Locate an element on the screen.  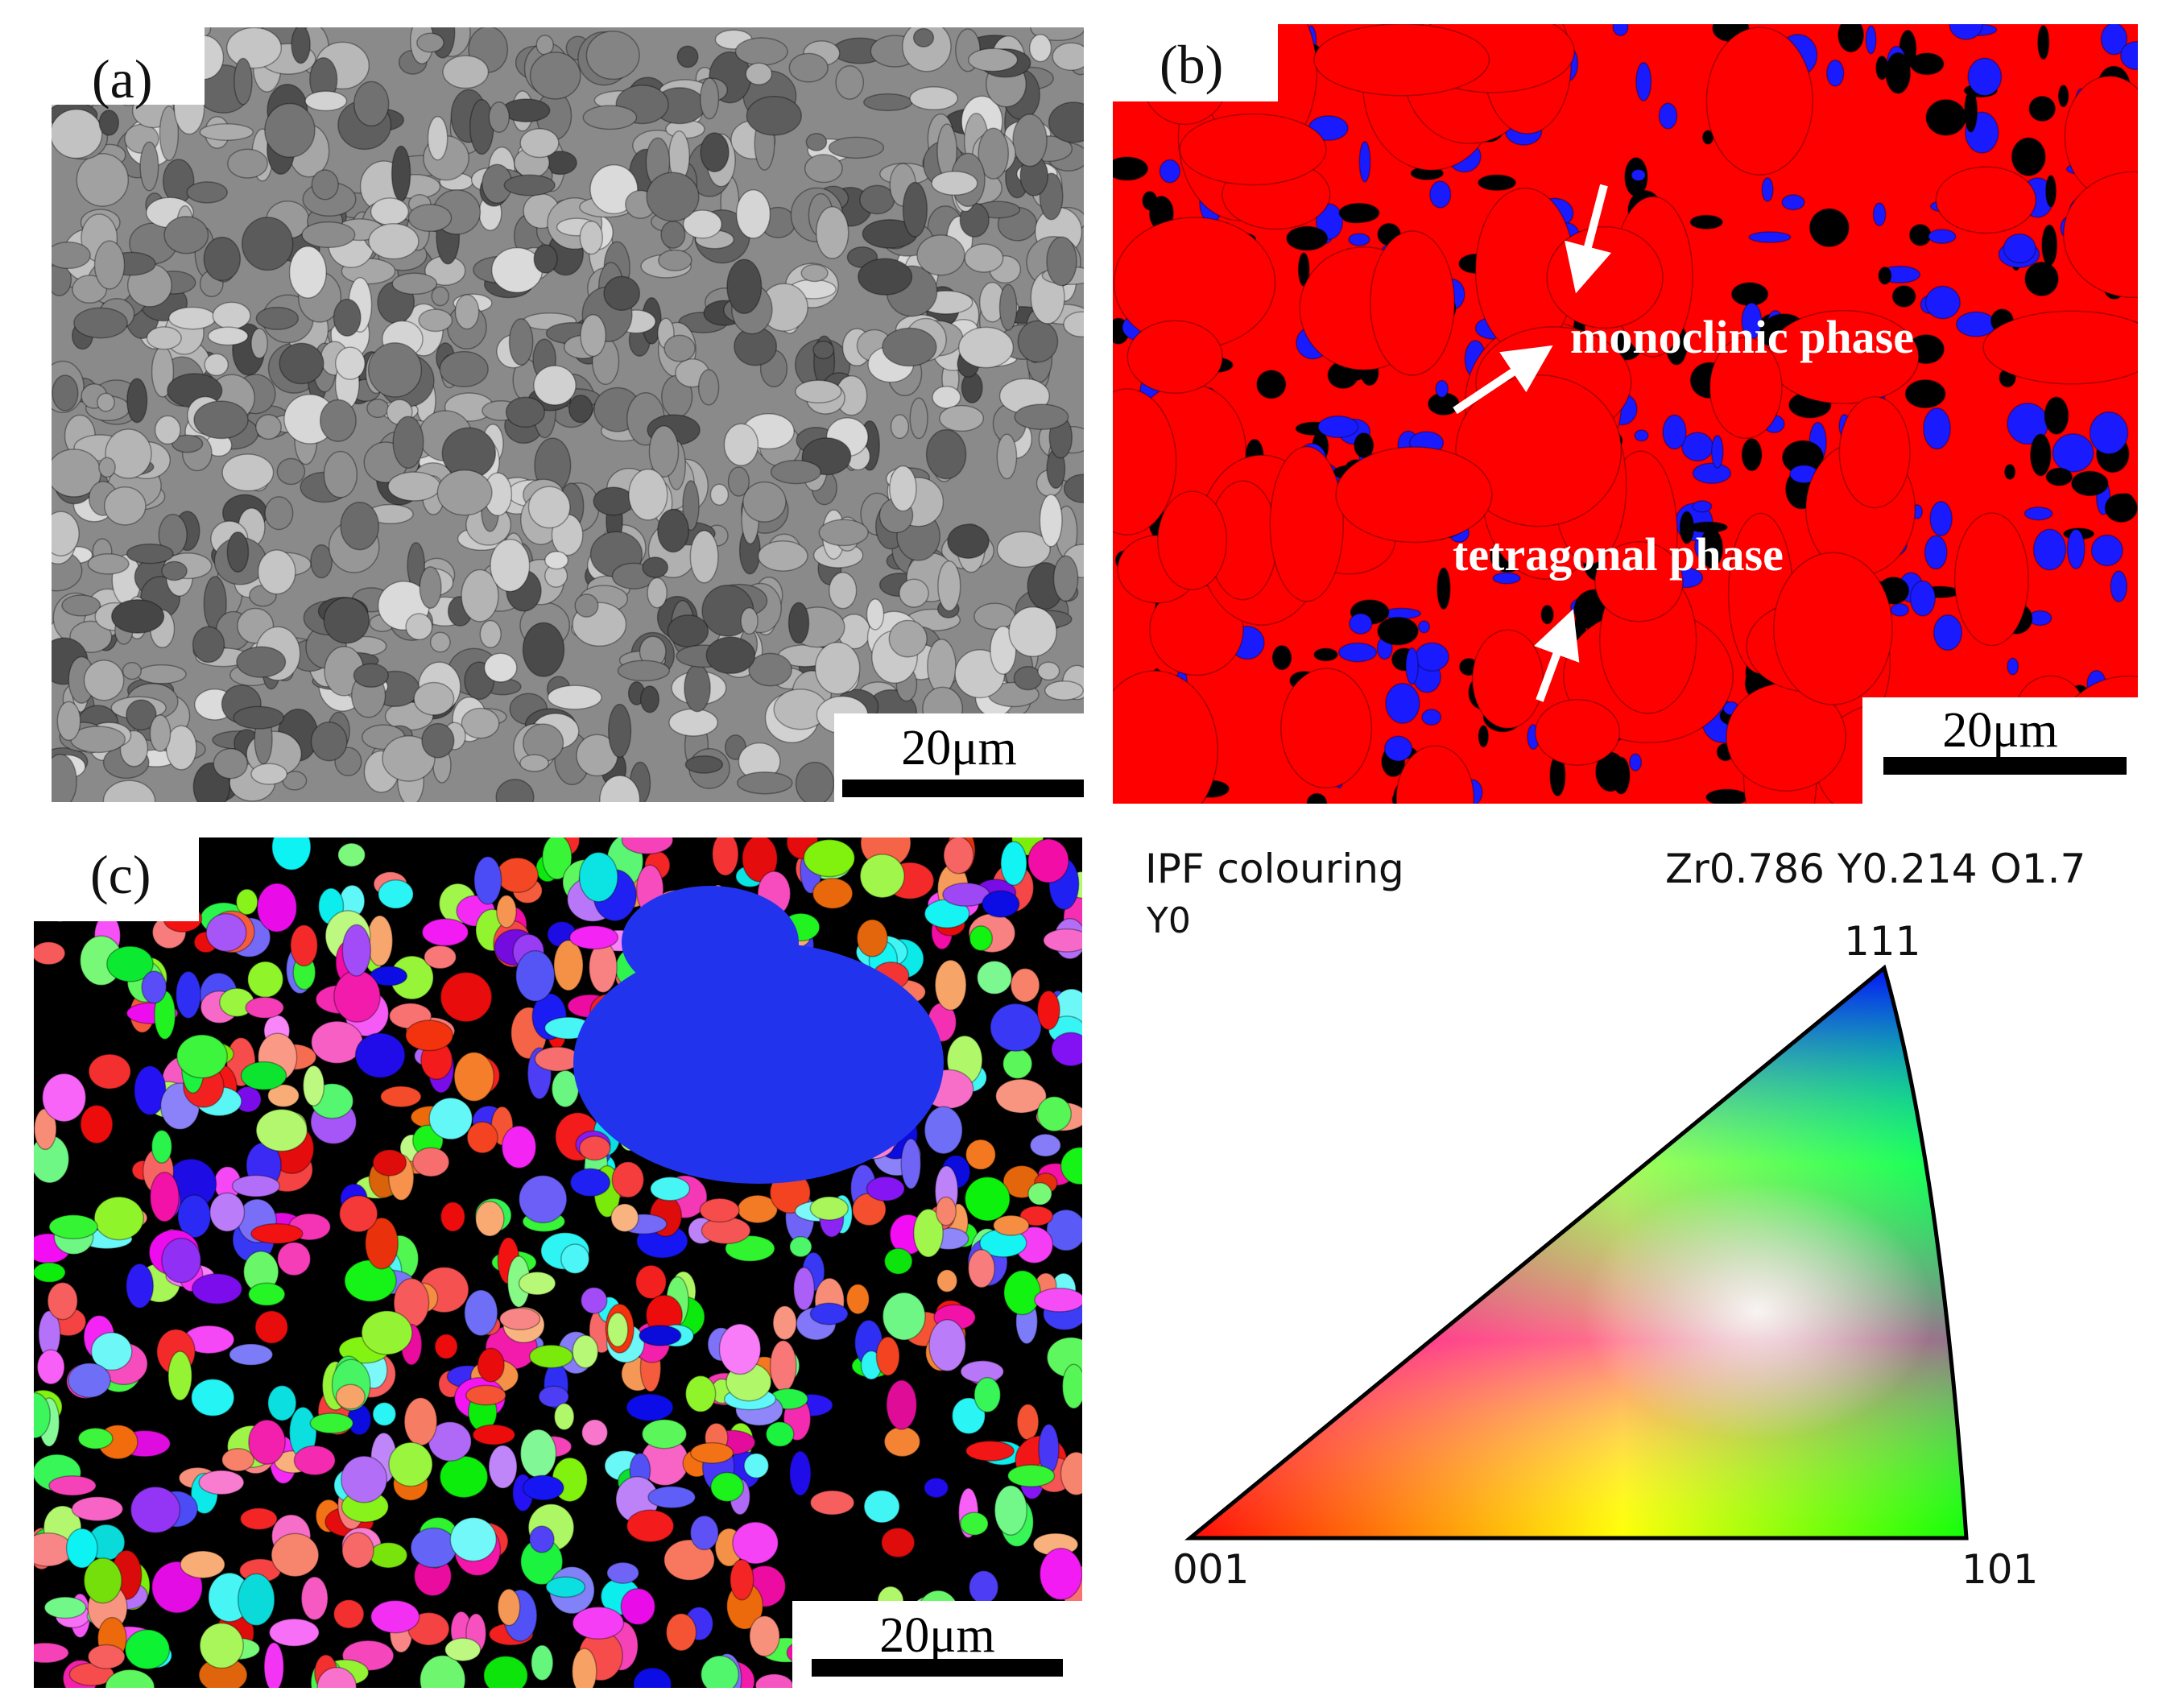
tetragonal-arrow-up is located at coordinates (1557, 655).